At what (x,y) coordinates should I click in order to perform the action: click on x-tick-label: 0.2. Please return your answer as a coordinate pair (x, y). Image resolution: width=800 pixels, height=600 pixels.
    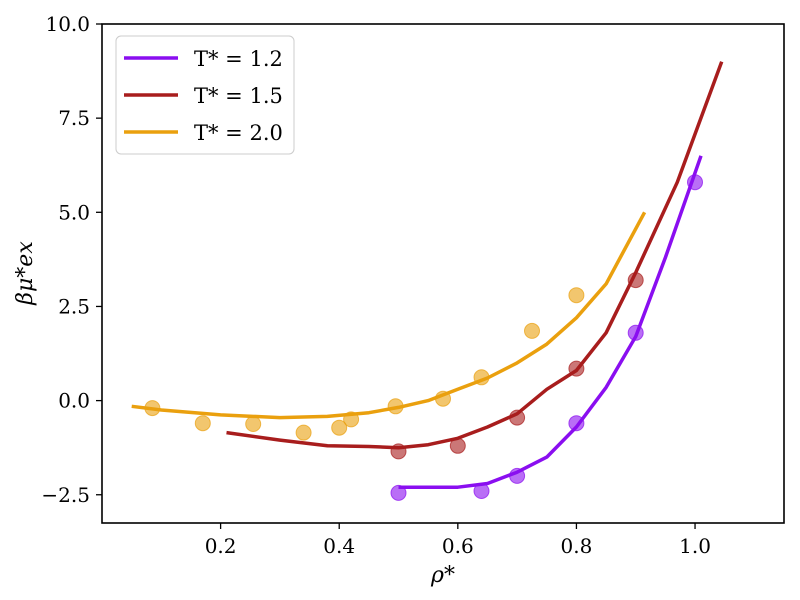
    Looking at the image, I should click on (221, 546).